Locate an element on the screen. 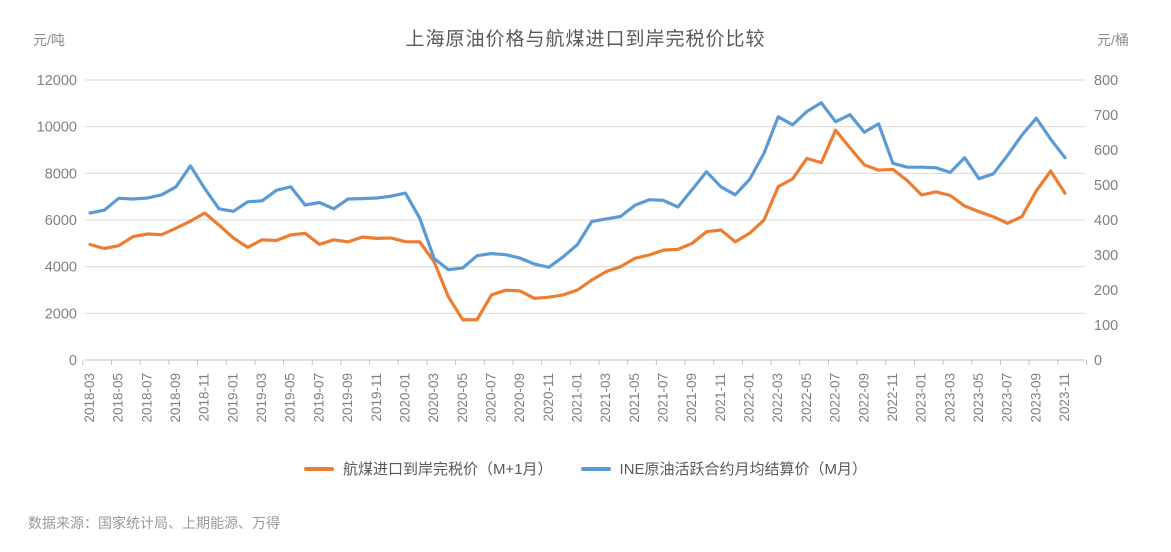  left-axis-tick-label: 2000 is located at coordinates (61, 314).